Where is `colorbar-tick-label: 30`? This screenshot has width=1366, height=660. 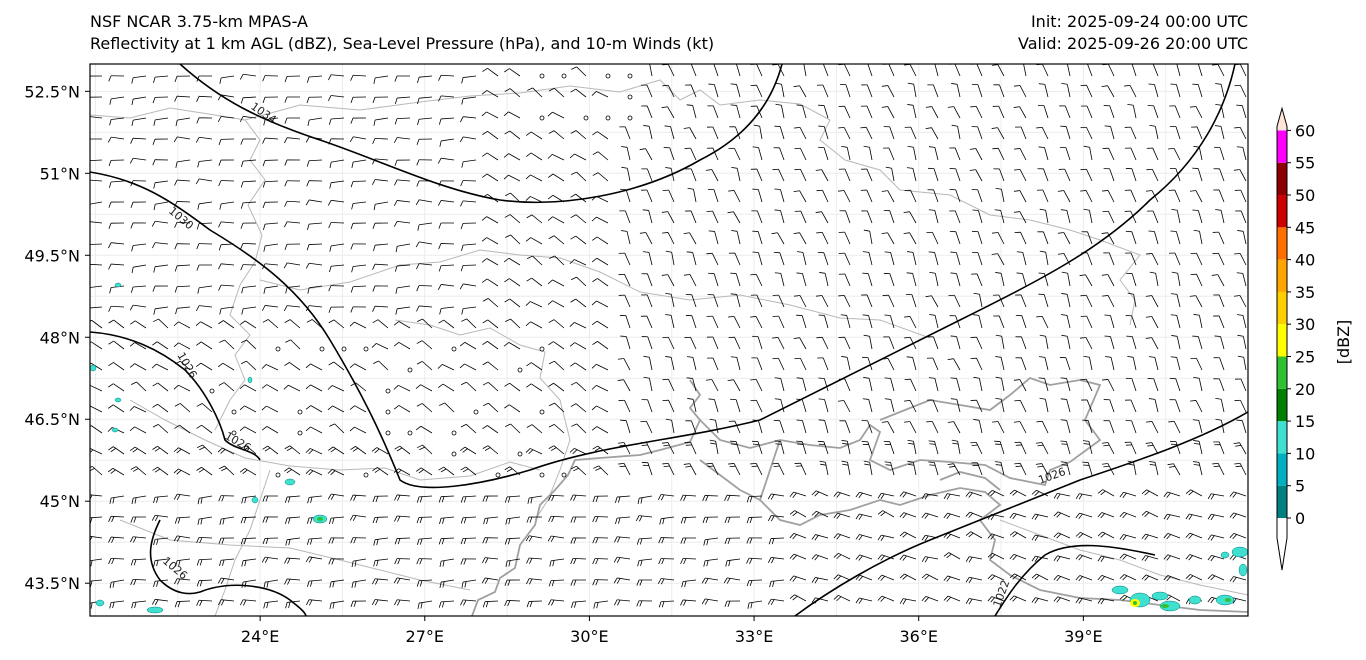 colorbar-tick-label: 30 is located at coordinates (1305, 324).